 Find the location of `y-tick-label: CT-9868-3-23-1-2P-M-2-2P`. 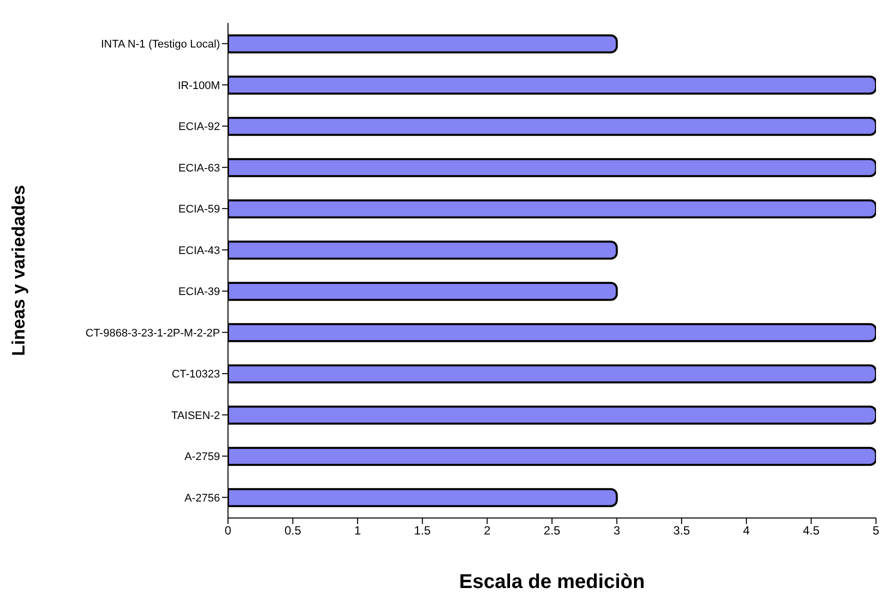

y-tick-label: CT-9868-3-23-1-2P-M-2-2P is located at coordinates (153, 333).